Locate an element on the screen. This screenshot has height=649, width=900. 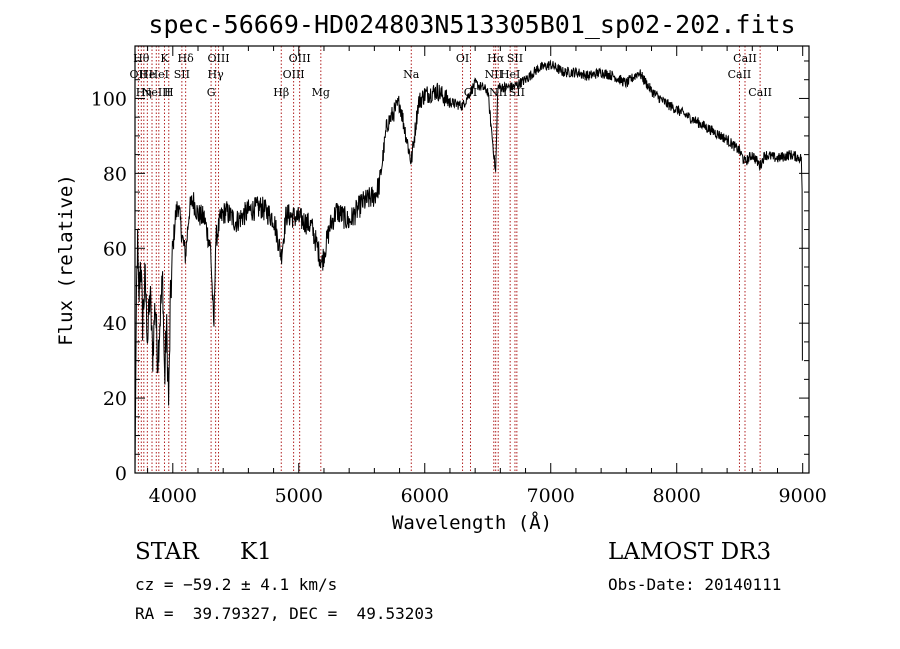
y-tick-label: 80 is located at coordinates (115, 174).